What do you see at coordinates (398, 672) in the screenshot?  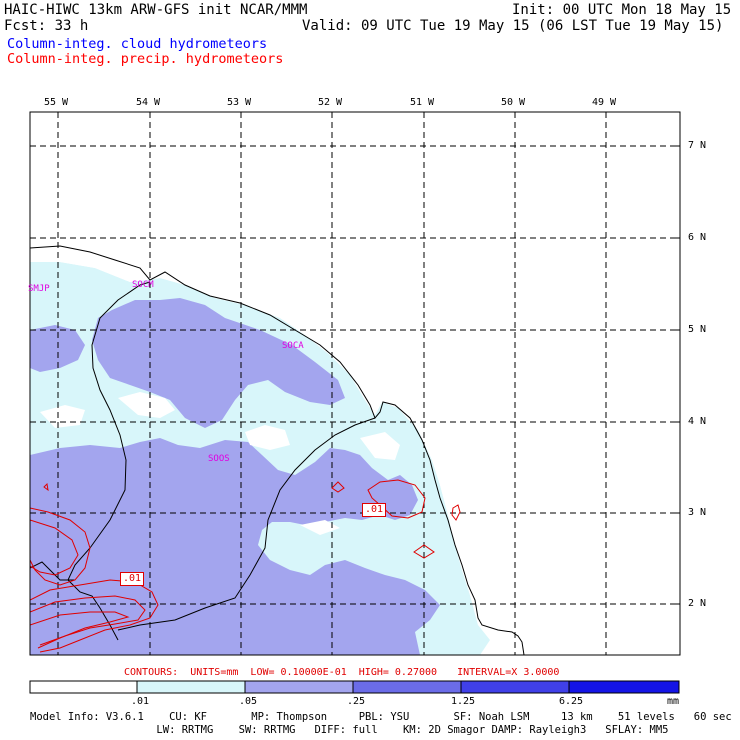 I see `contours-high: HIGH= 0.27000` at bounding box center [398, 672].